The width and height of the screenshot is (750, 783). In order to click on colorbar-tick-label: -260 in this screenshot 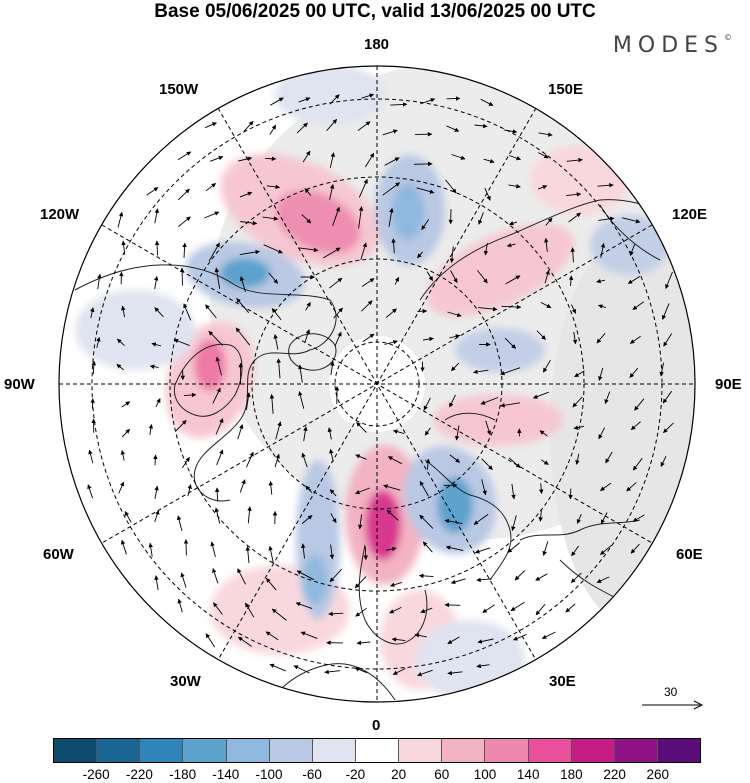, I will do `click(96, 774)`.